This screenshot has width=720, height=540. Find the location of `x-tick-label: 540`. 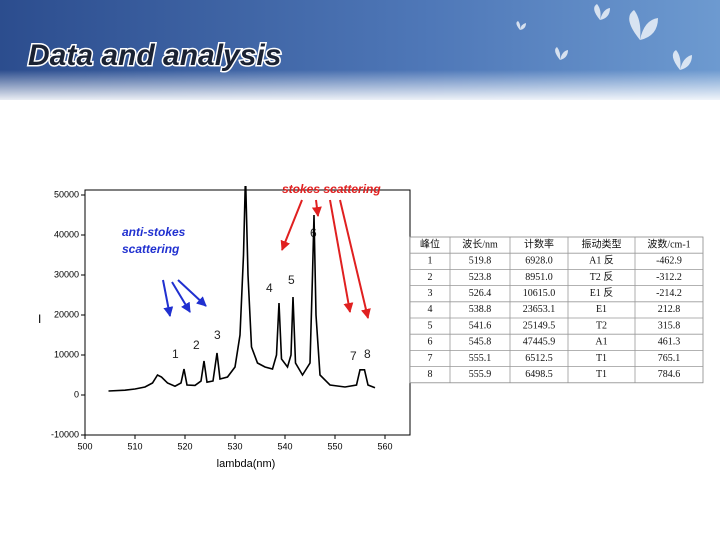

x-tick-label: 540 is located at coordinates (284, 446).